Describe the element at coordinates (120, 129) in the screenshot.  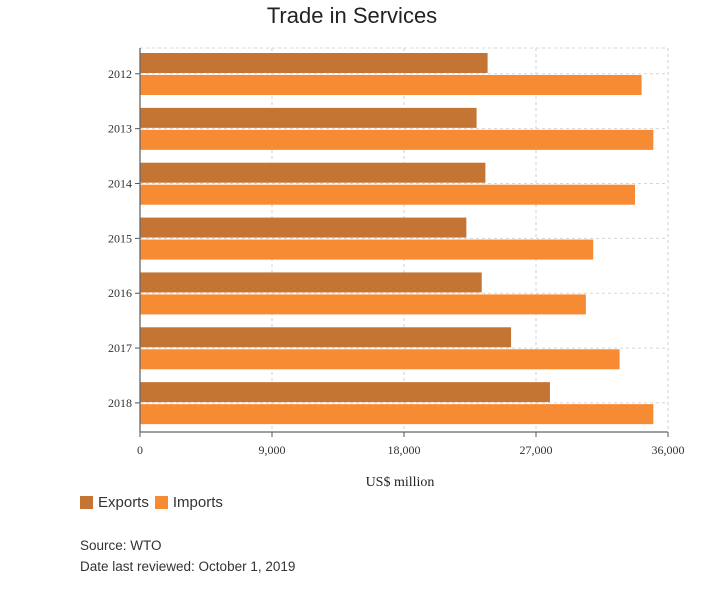
I see `y-tick-label: 2013` at that location.